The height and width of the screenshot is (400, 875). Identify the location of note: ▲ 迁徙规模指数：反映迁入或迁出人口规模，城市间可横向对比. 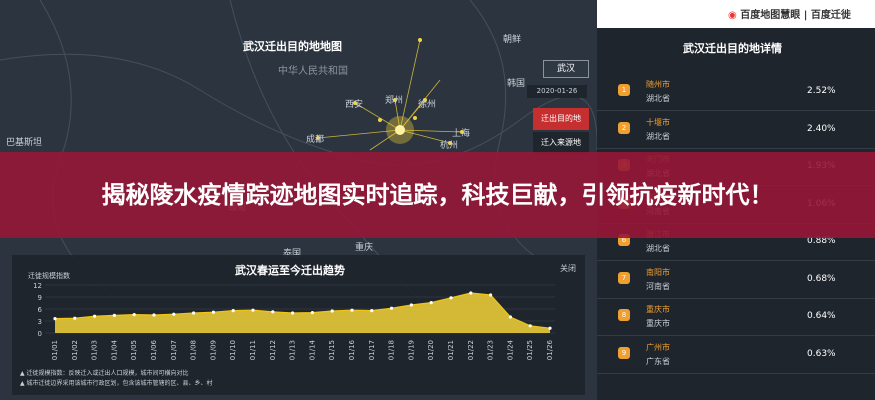
(104, 373).